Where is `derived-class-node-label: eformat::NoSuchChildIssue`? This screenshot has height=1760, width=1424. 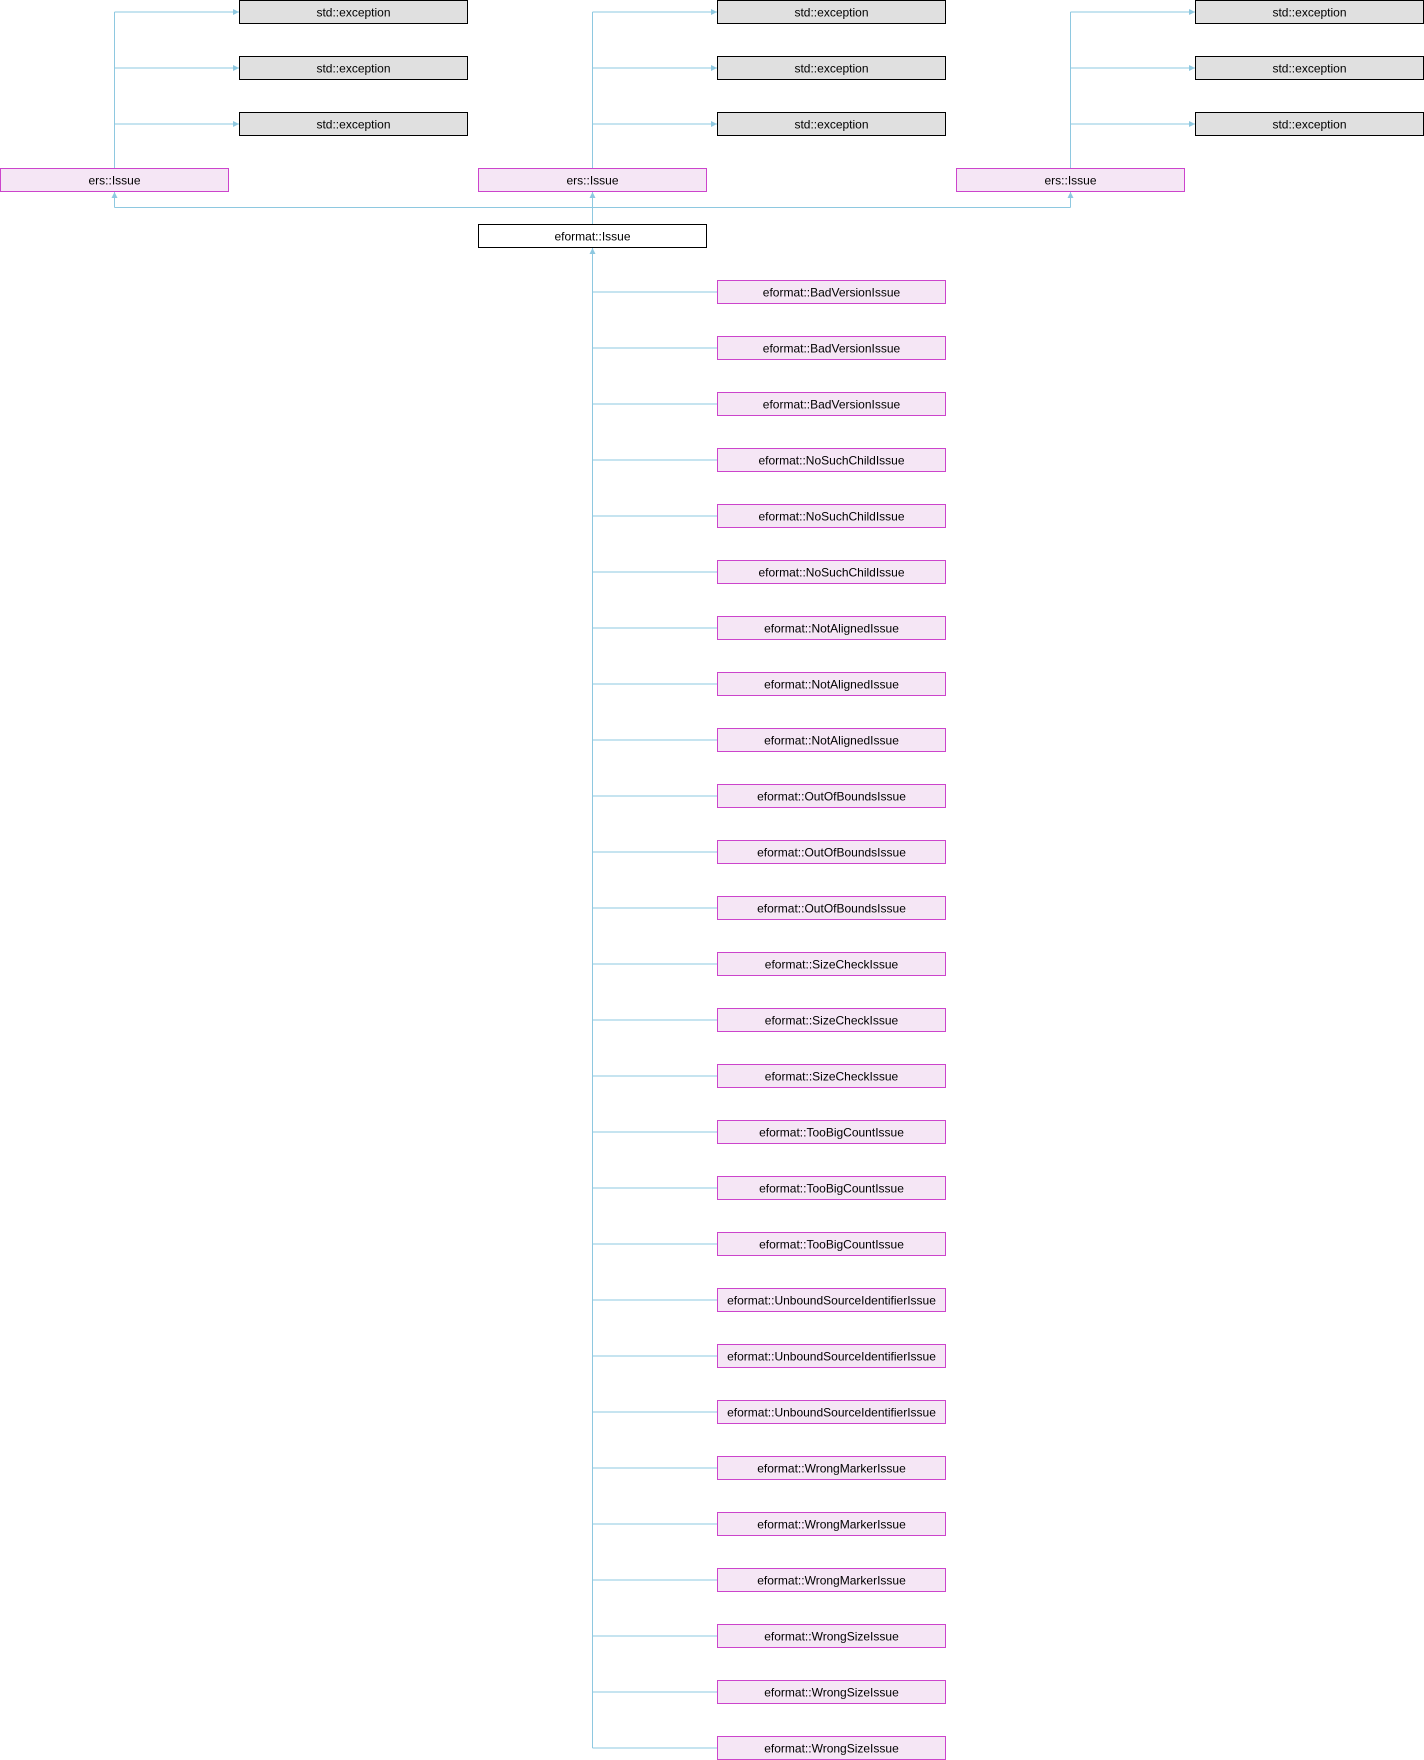 derived-class-node-label: eformat::NoSuchChildIssue is located at coordinates (831, 461).